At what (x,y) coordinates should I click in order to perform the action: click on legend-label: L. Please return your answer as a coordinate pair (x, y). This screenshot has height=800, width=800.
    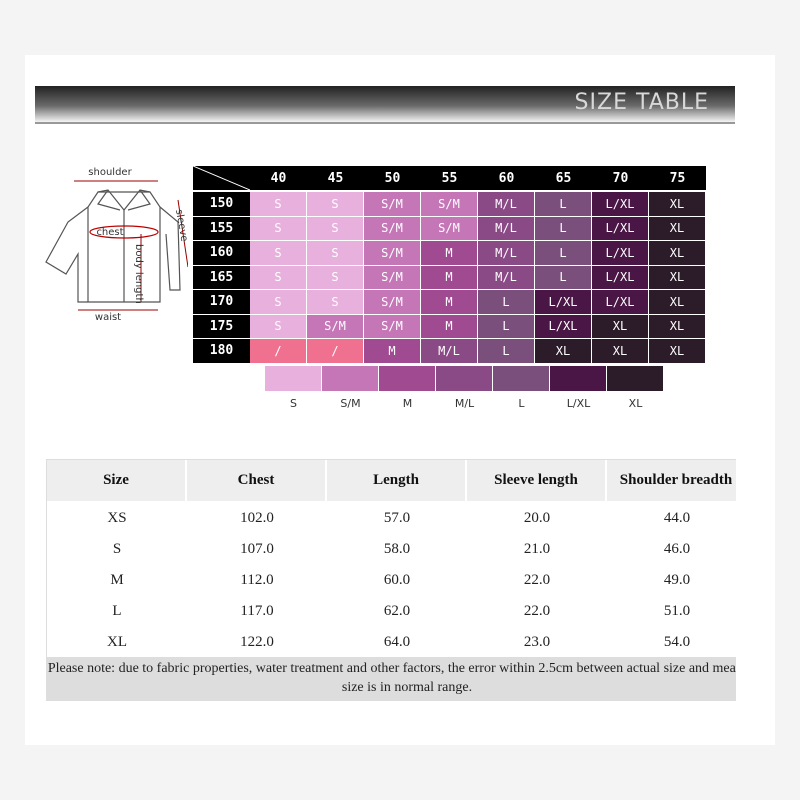
    Looking at the image, I should click on (521, 403).